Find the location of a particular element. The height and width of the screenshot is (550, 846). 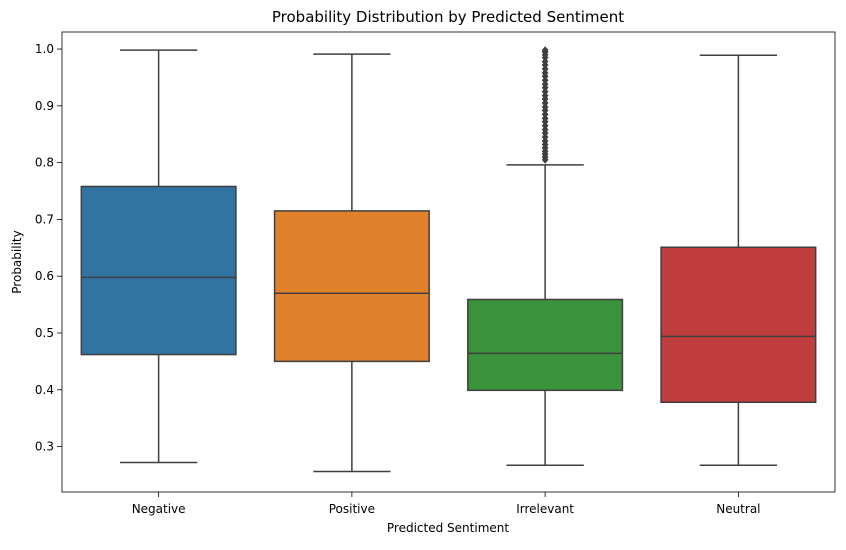

x-axis: Negative Positive Irrelevant Neutral is located at coordinates (446, 504).